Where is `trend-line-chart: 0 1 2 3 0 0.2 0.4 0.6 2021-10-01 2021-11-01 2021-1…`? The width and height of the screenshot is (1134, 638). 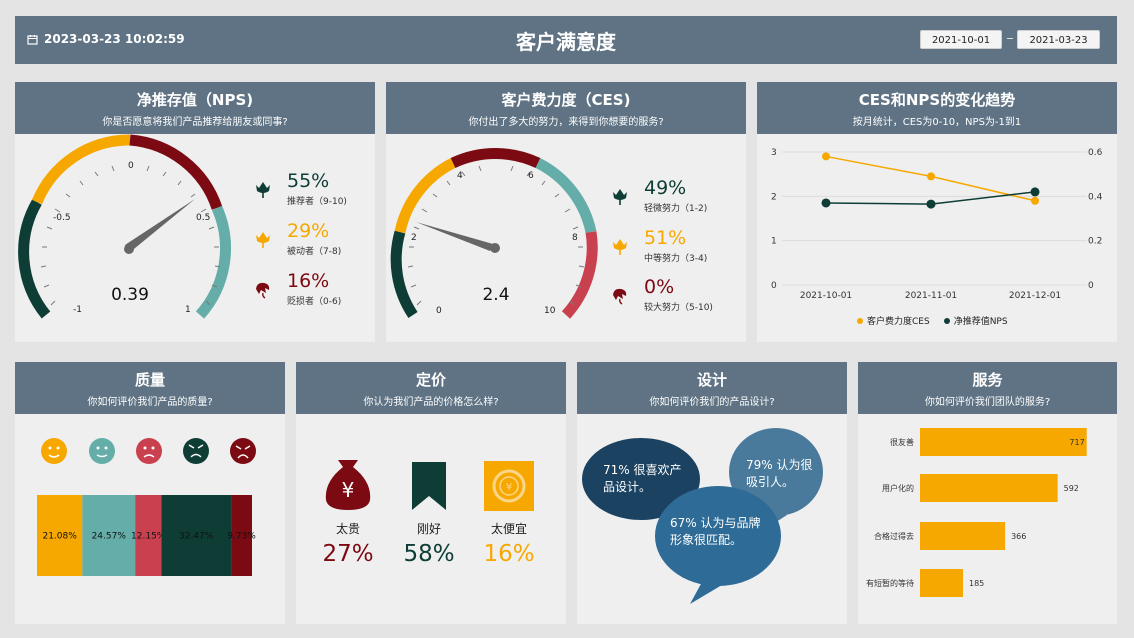
trend-line-chart: 0 1 2 3 0 0.2 0.4 0.6 2021-10-01 2021-11-01 2021-1… is located at coordinates (937, 224).